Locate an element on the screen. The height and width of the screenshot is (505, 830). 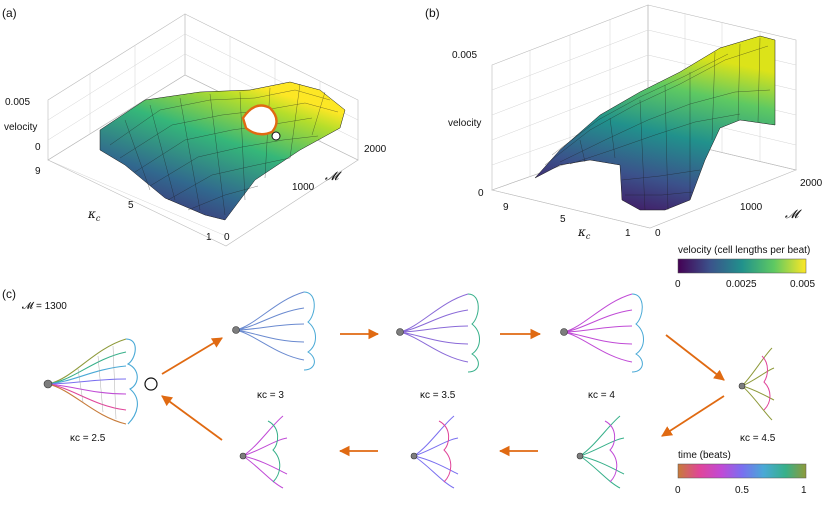
panel-b-velocity-surface is located at coordinates (655, 123).